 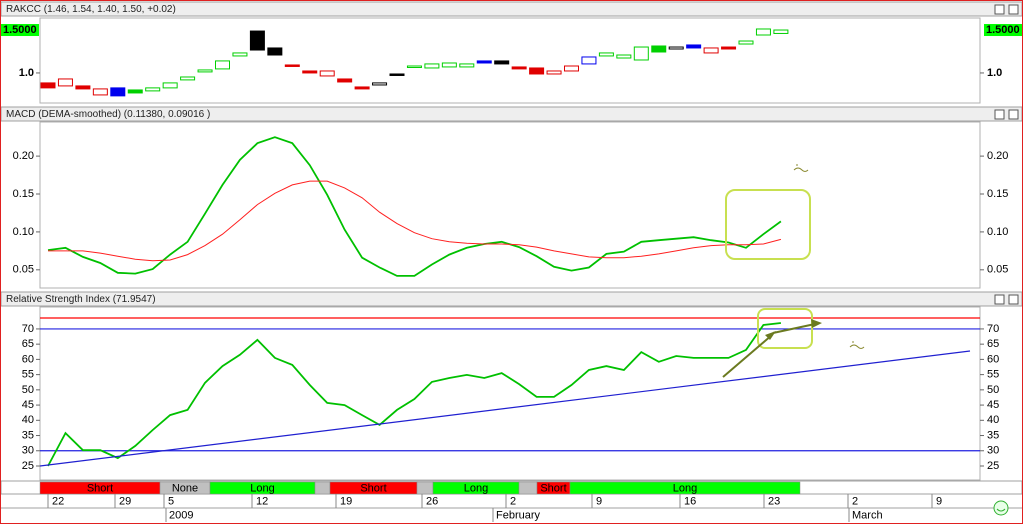 What do you see at coordinates (28, 359) in the screenshot?
I see `y-tick-label: 60` at bounding box center [28, 359].